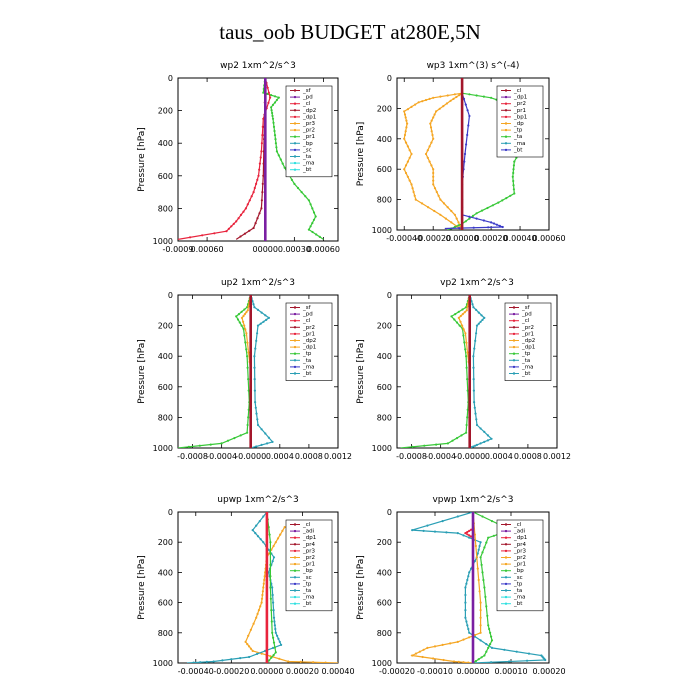  Describe the element at coordinates (519, 111) in the screenshot. I see `legend-label: _pr1` at that location.